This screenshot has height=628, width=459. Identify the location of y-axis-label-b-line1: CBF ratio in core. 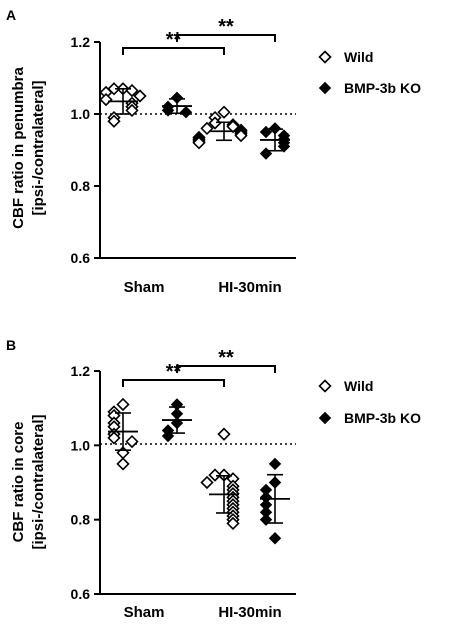
(18, 482).